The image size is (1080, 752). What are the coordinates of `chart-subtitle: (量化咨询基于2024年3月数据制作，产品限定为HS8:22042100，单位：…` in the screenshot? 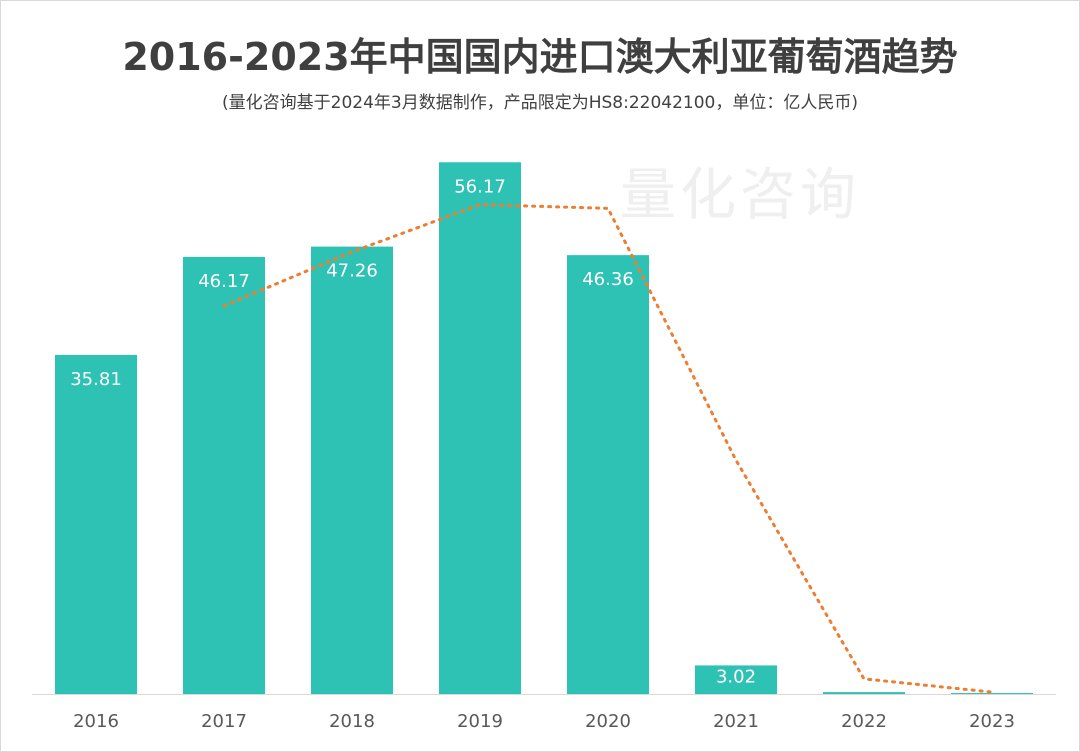 It's located at (540, 103).